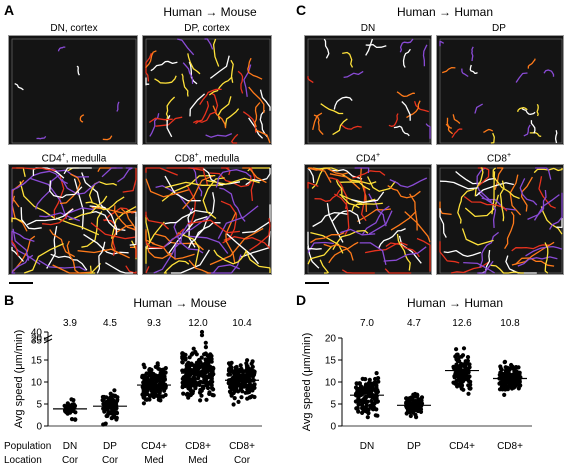  I want to click on population-label: CD8+, so click(242, 446).